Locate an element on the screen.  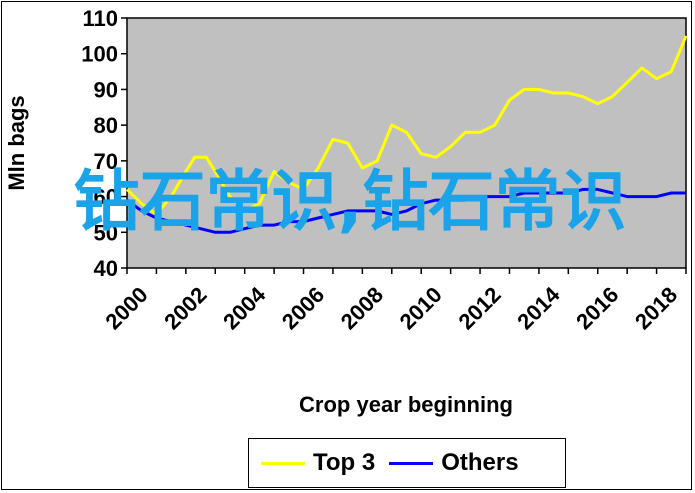
x-axis-ticks: 2000 2002 2004 2006 2008 2010 2012 2014 2016 2018 is located at coordinates (393, 301).